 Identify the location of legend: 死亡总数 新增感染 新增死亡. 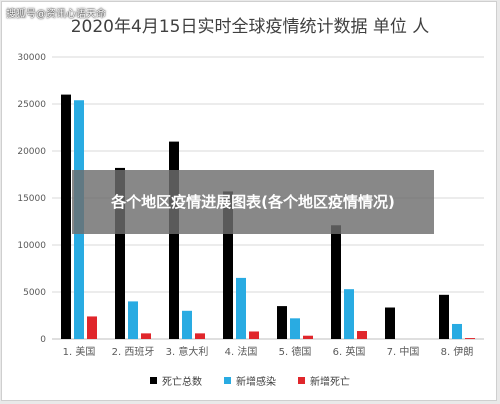
(250, 380).